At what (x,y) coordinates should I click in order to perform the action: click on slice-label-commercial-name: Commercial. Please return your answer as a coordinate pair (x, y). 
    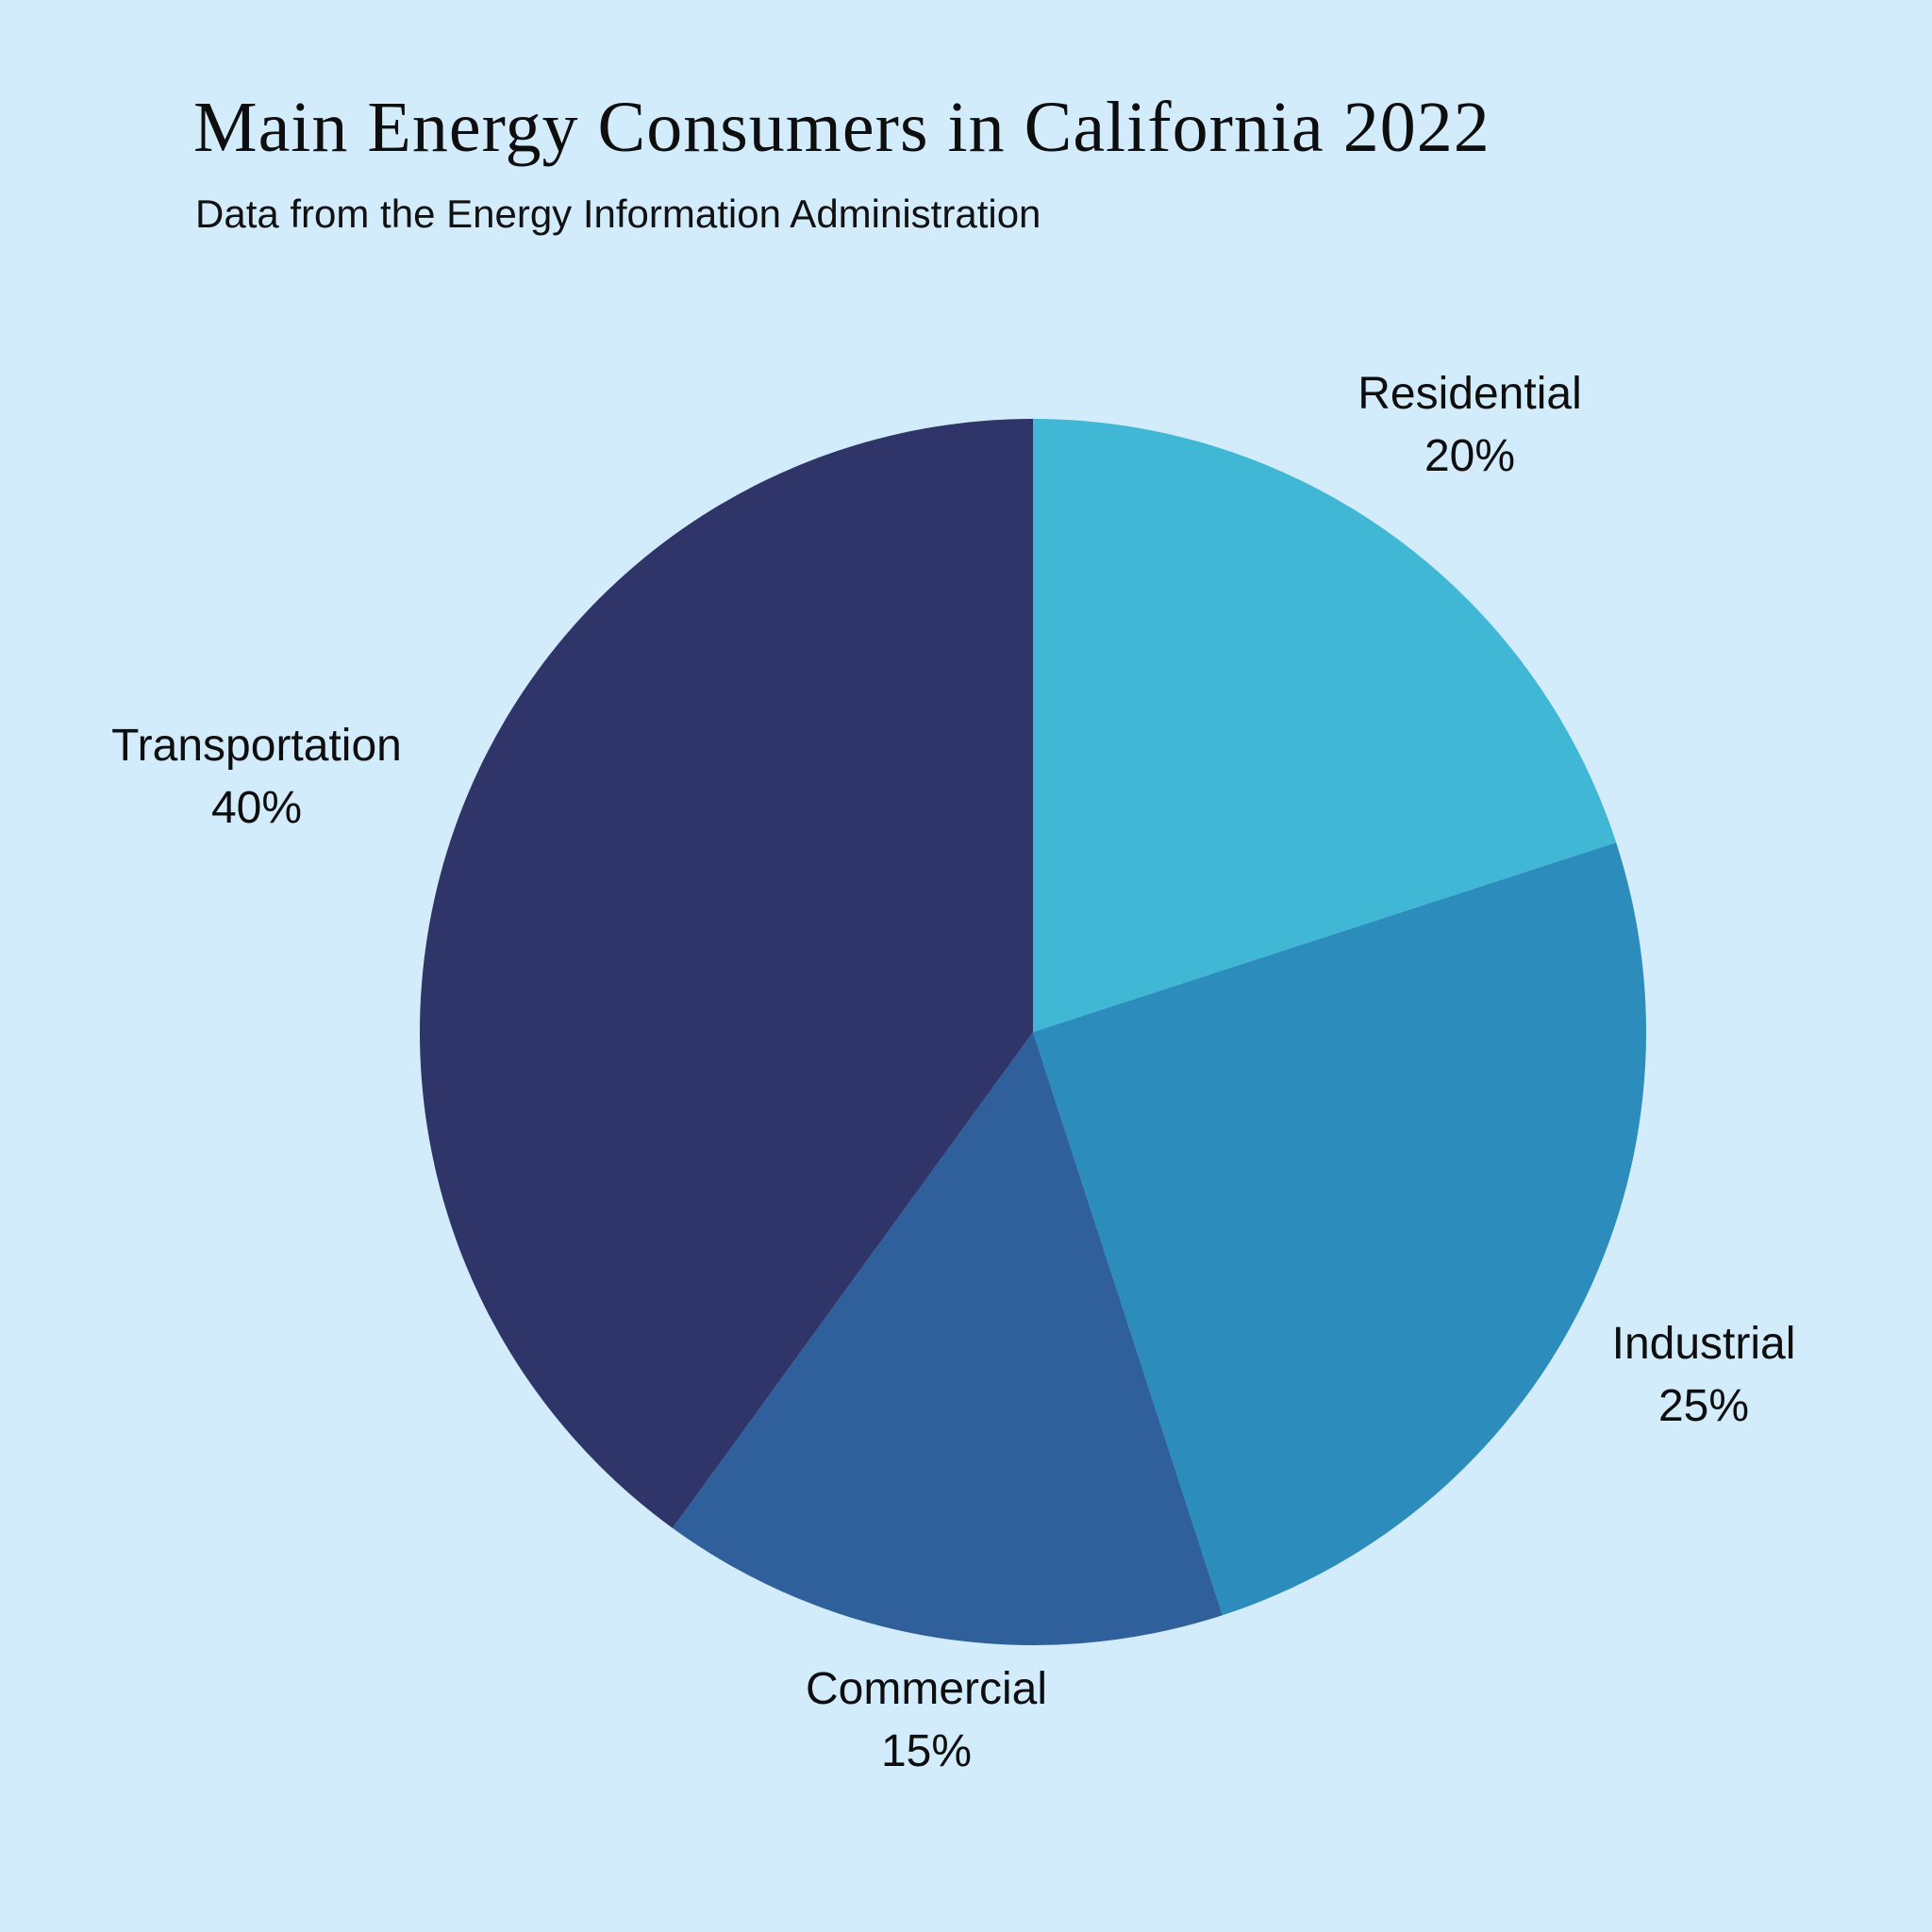
    Looking at the image, I should click on (926, 1689).